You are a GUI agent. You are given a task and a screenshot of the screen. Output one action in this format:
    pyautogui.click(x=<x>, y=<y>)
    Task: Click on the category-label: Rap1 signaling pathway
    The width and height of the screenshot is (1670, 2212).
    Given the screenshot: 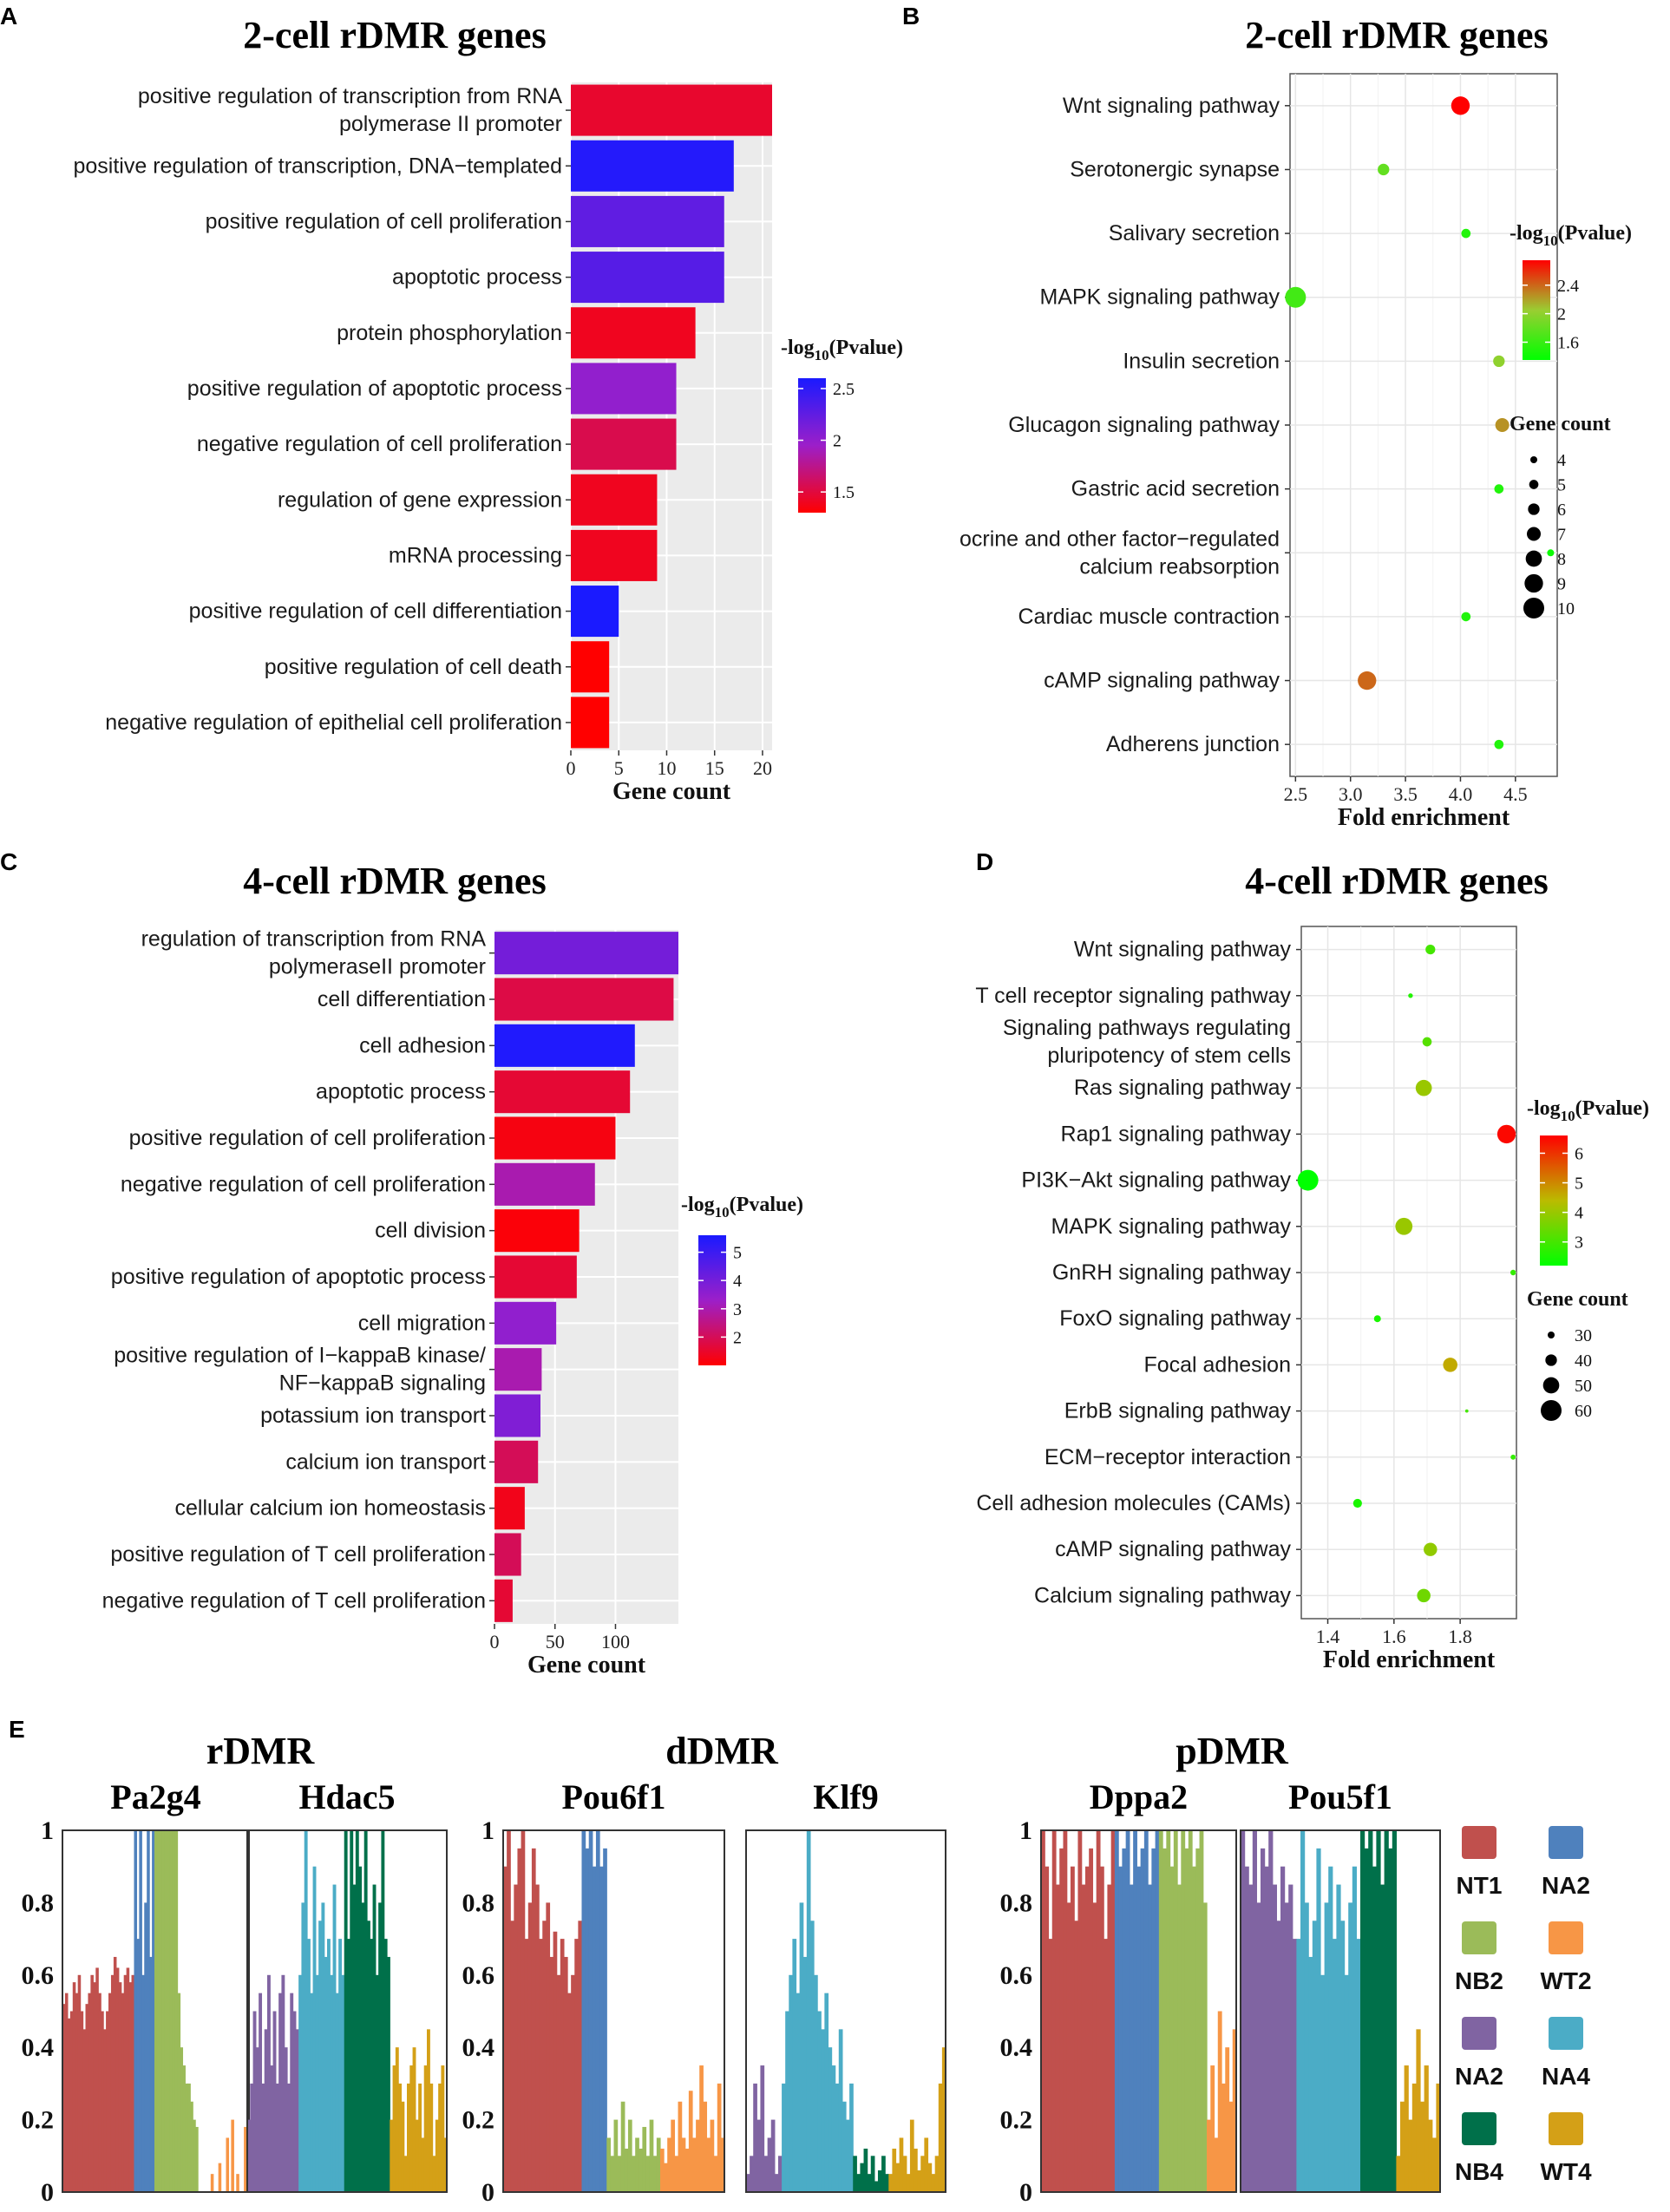 What is the action you would take?
    pyautogui.click(x=1176, y=1134)
    